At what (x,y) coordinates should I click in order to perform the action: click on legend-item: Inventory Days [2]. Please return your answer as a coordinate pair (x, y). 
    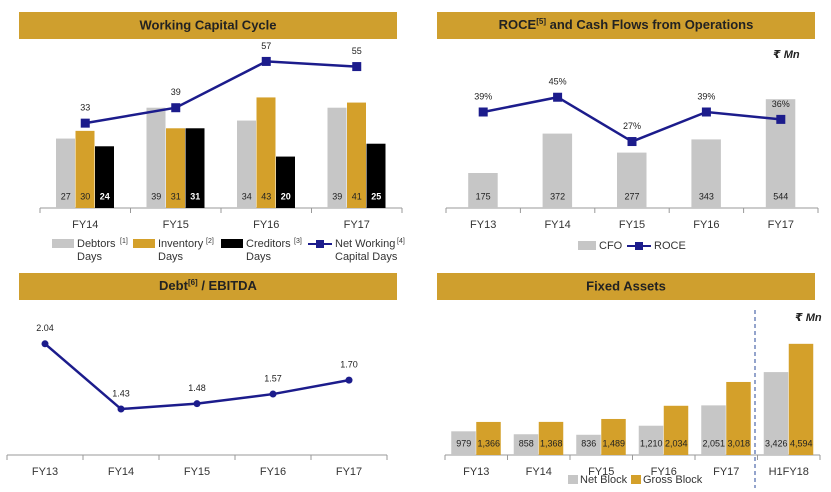
    Looking at the image, I should click on (173, 252).